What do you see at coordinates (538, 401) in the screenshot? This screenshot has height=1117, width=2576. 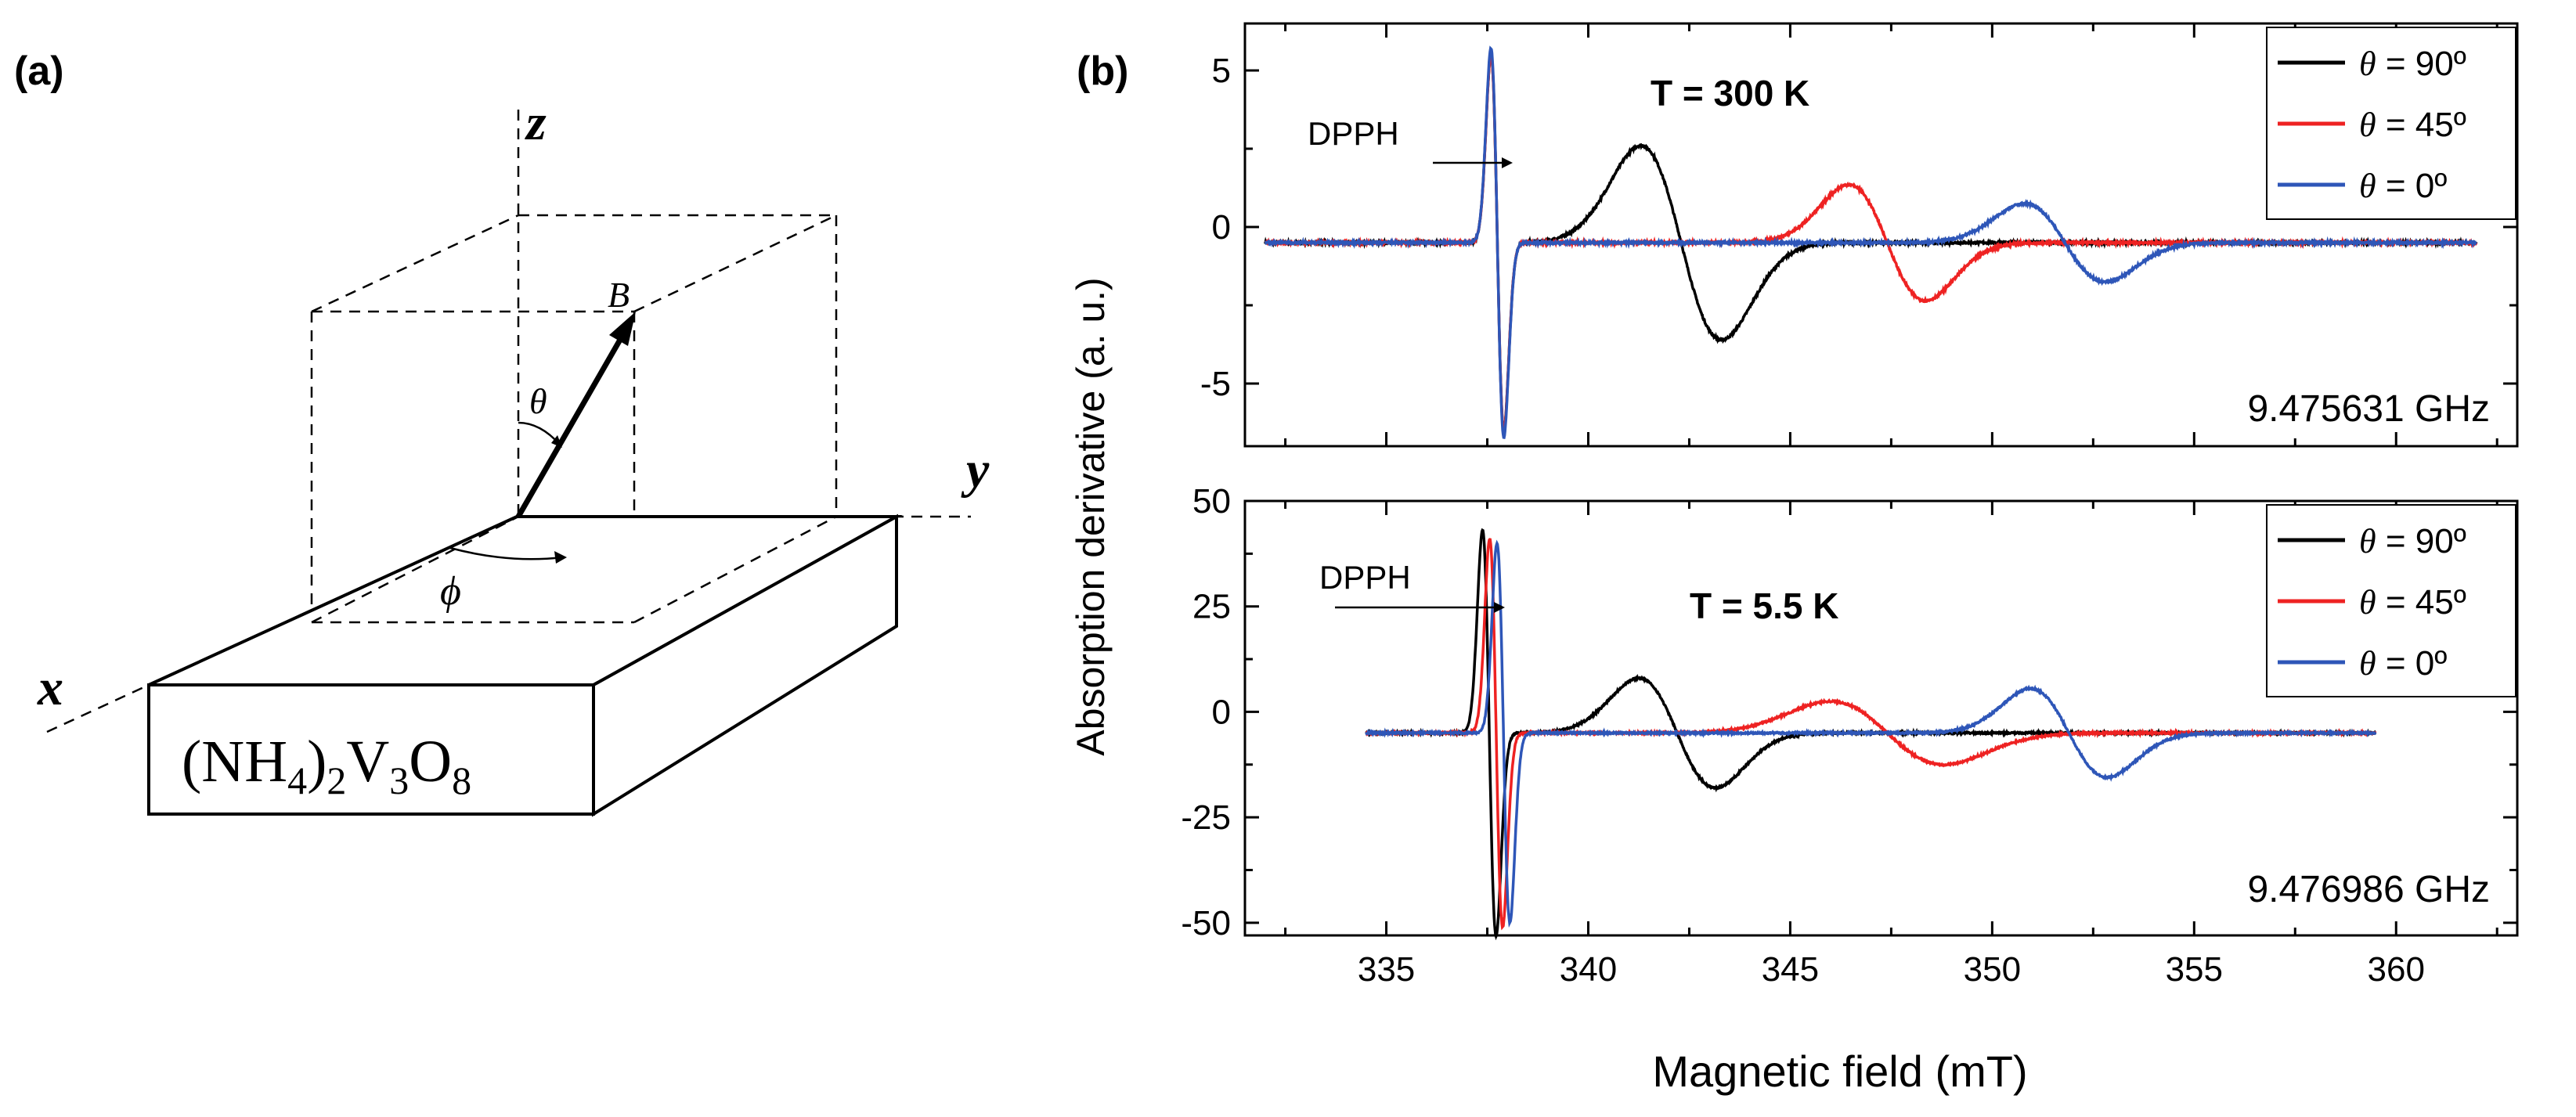 I see `theta-label: θ` at bounding box center [538, 401].